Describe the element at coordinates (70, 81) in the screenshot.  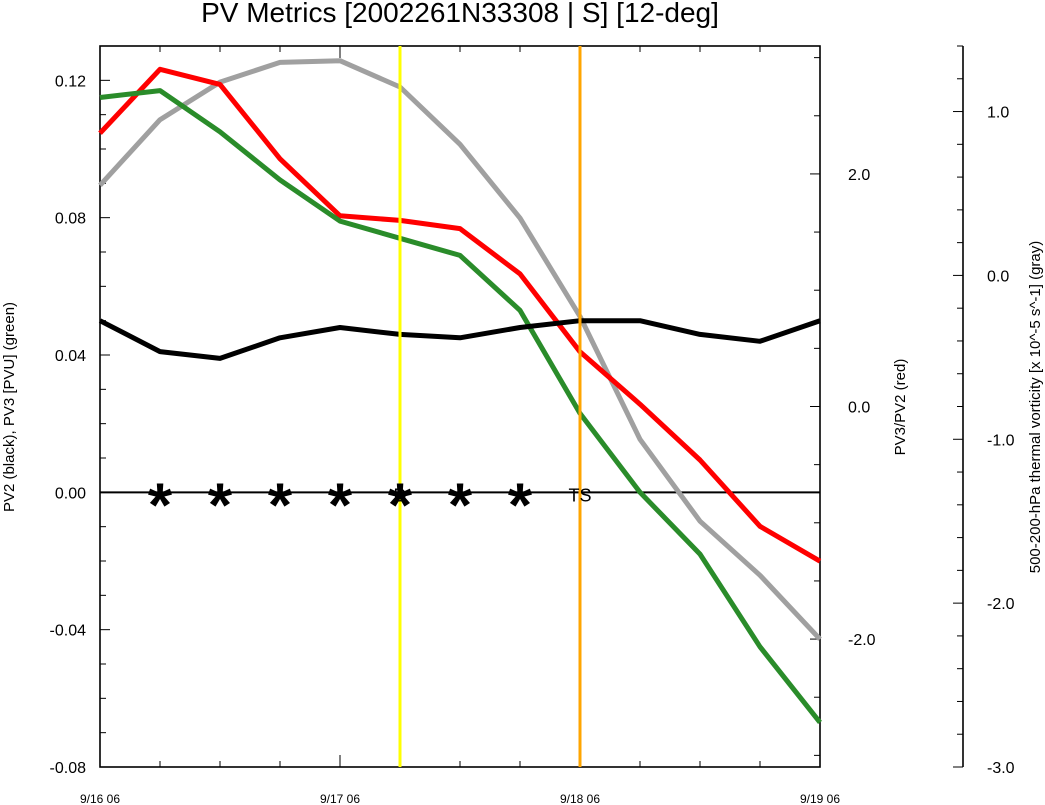
I see `y-tick-label-left: 0.12` at that location.